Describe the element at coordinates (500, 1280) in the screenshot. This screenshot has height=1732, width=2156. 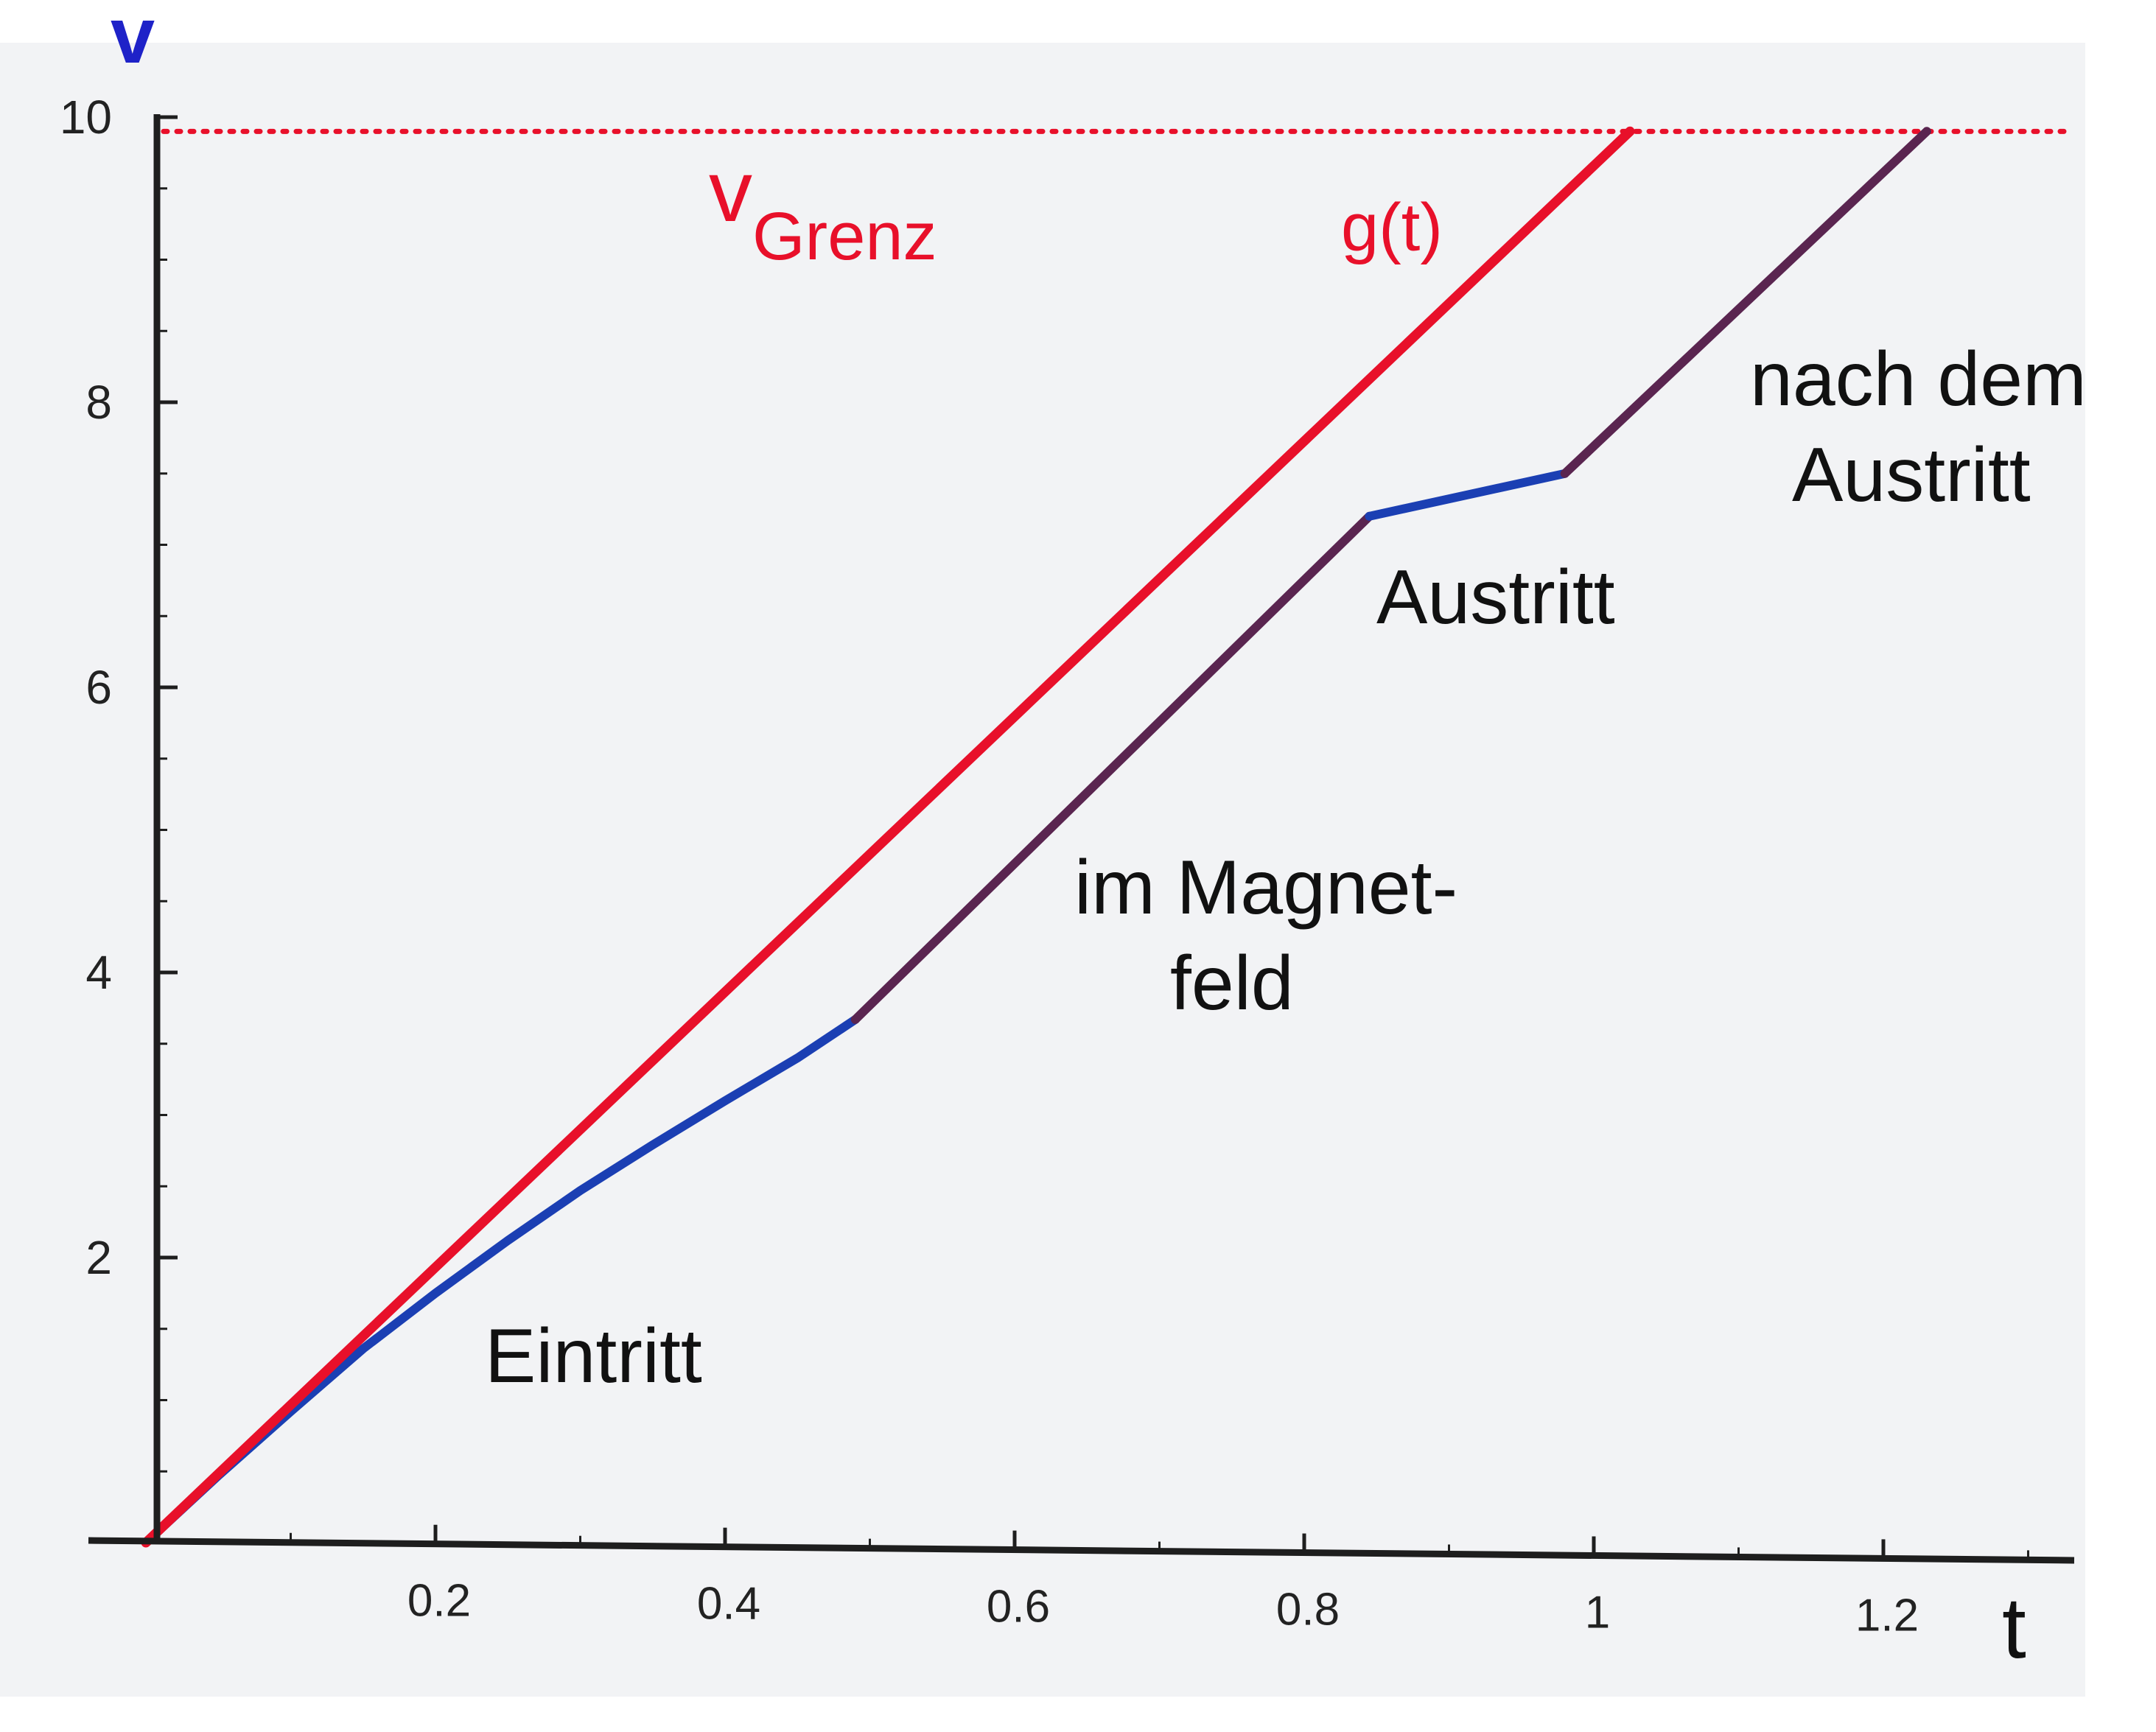
I see `velocity-segment-eintritt` at that location.